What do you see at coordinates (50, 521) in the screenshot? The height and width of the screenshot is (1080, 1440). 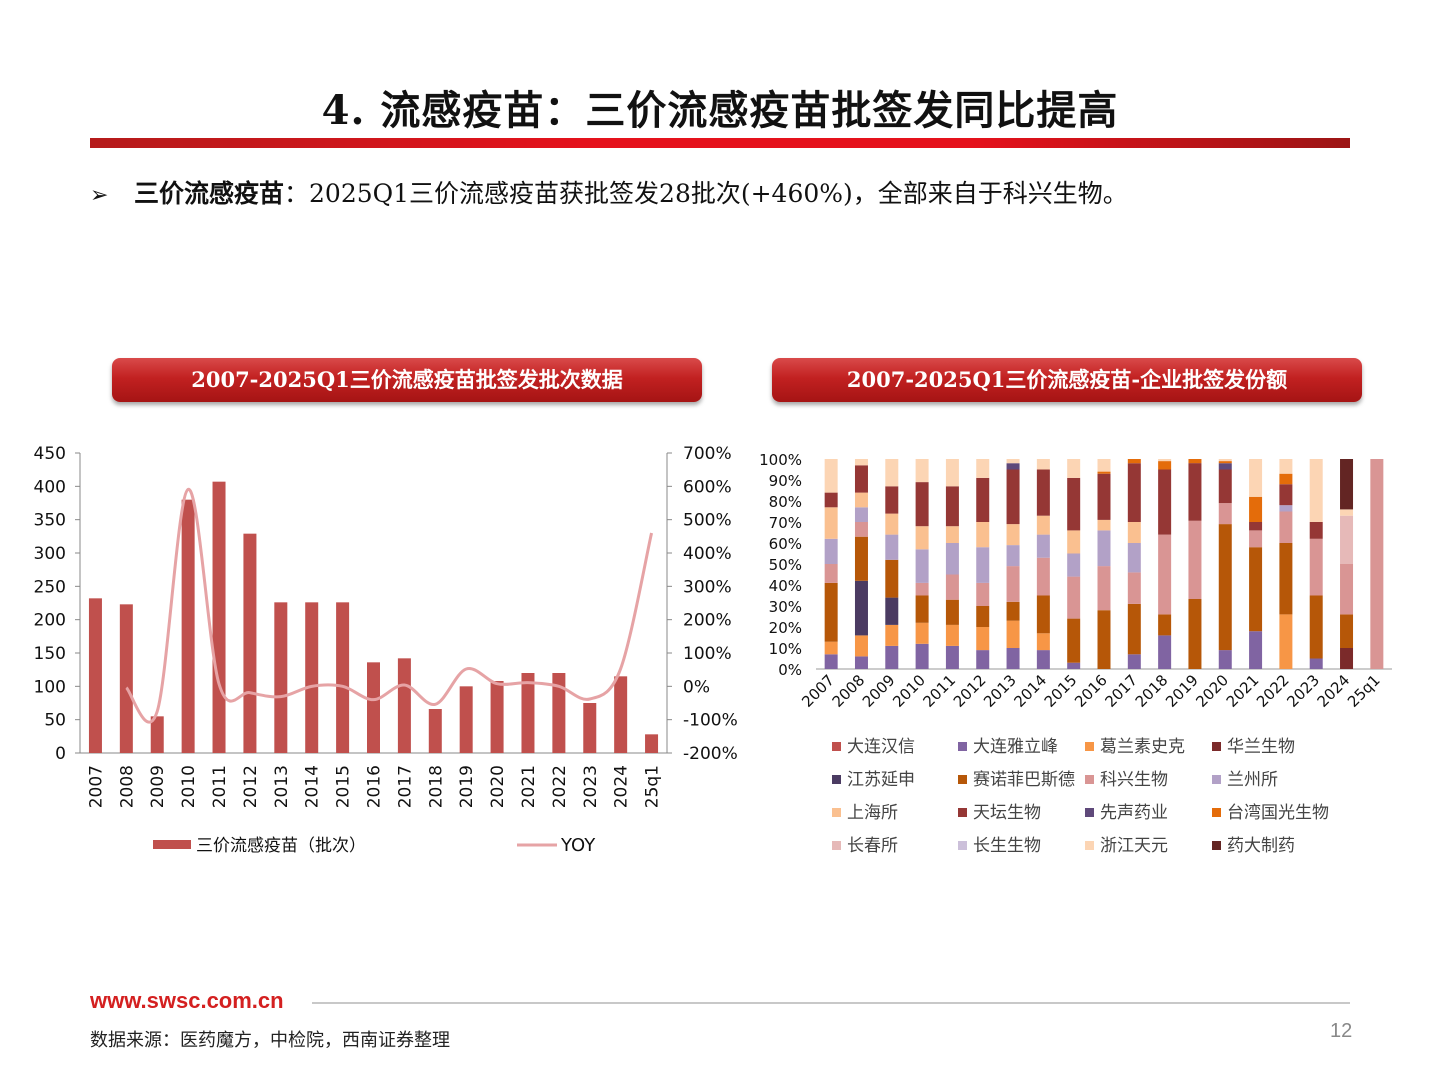 I see `left-tick-label: 350` at bounding box center [50, 521].